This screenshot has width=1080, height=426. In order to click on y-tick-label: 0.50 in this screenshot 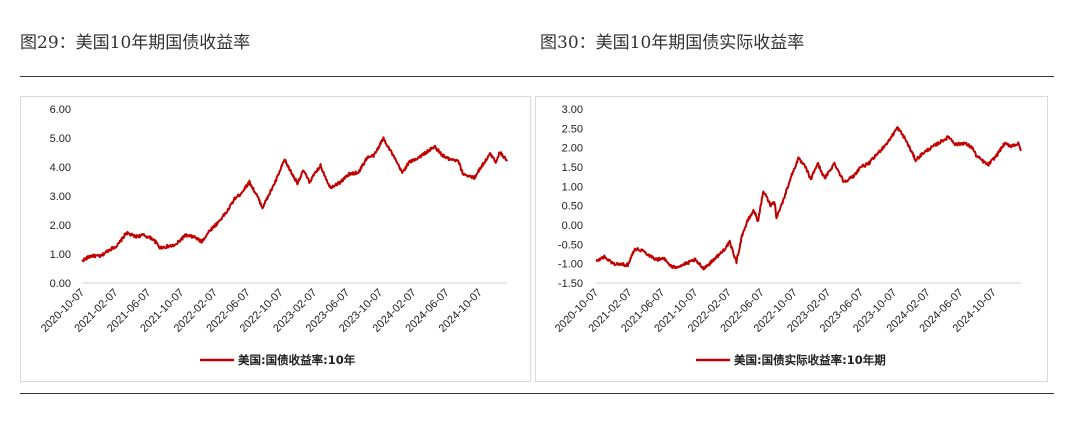, I will do `click(572, 207)`.